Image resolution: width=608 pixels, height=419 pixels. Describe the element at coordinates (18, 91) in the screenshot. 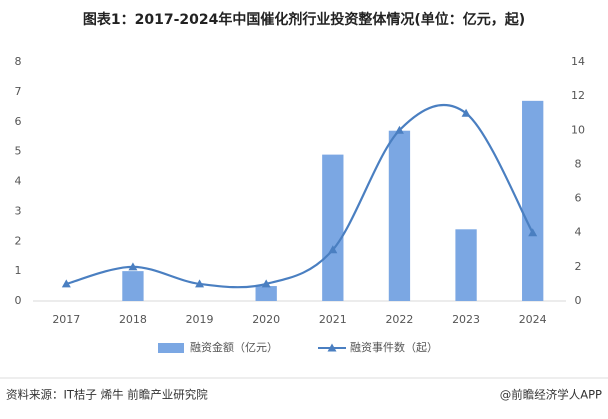

I see `y-tick-label: 7` at that location.